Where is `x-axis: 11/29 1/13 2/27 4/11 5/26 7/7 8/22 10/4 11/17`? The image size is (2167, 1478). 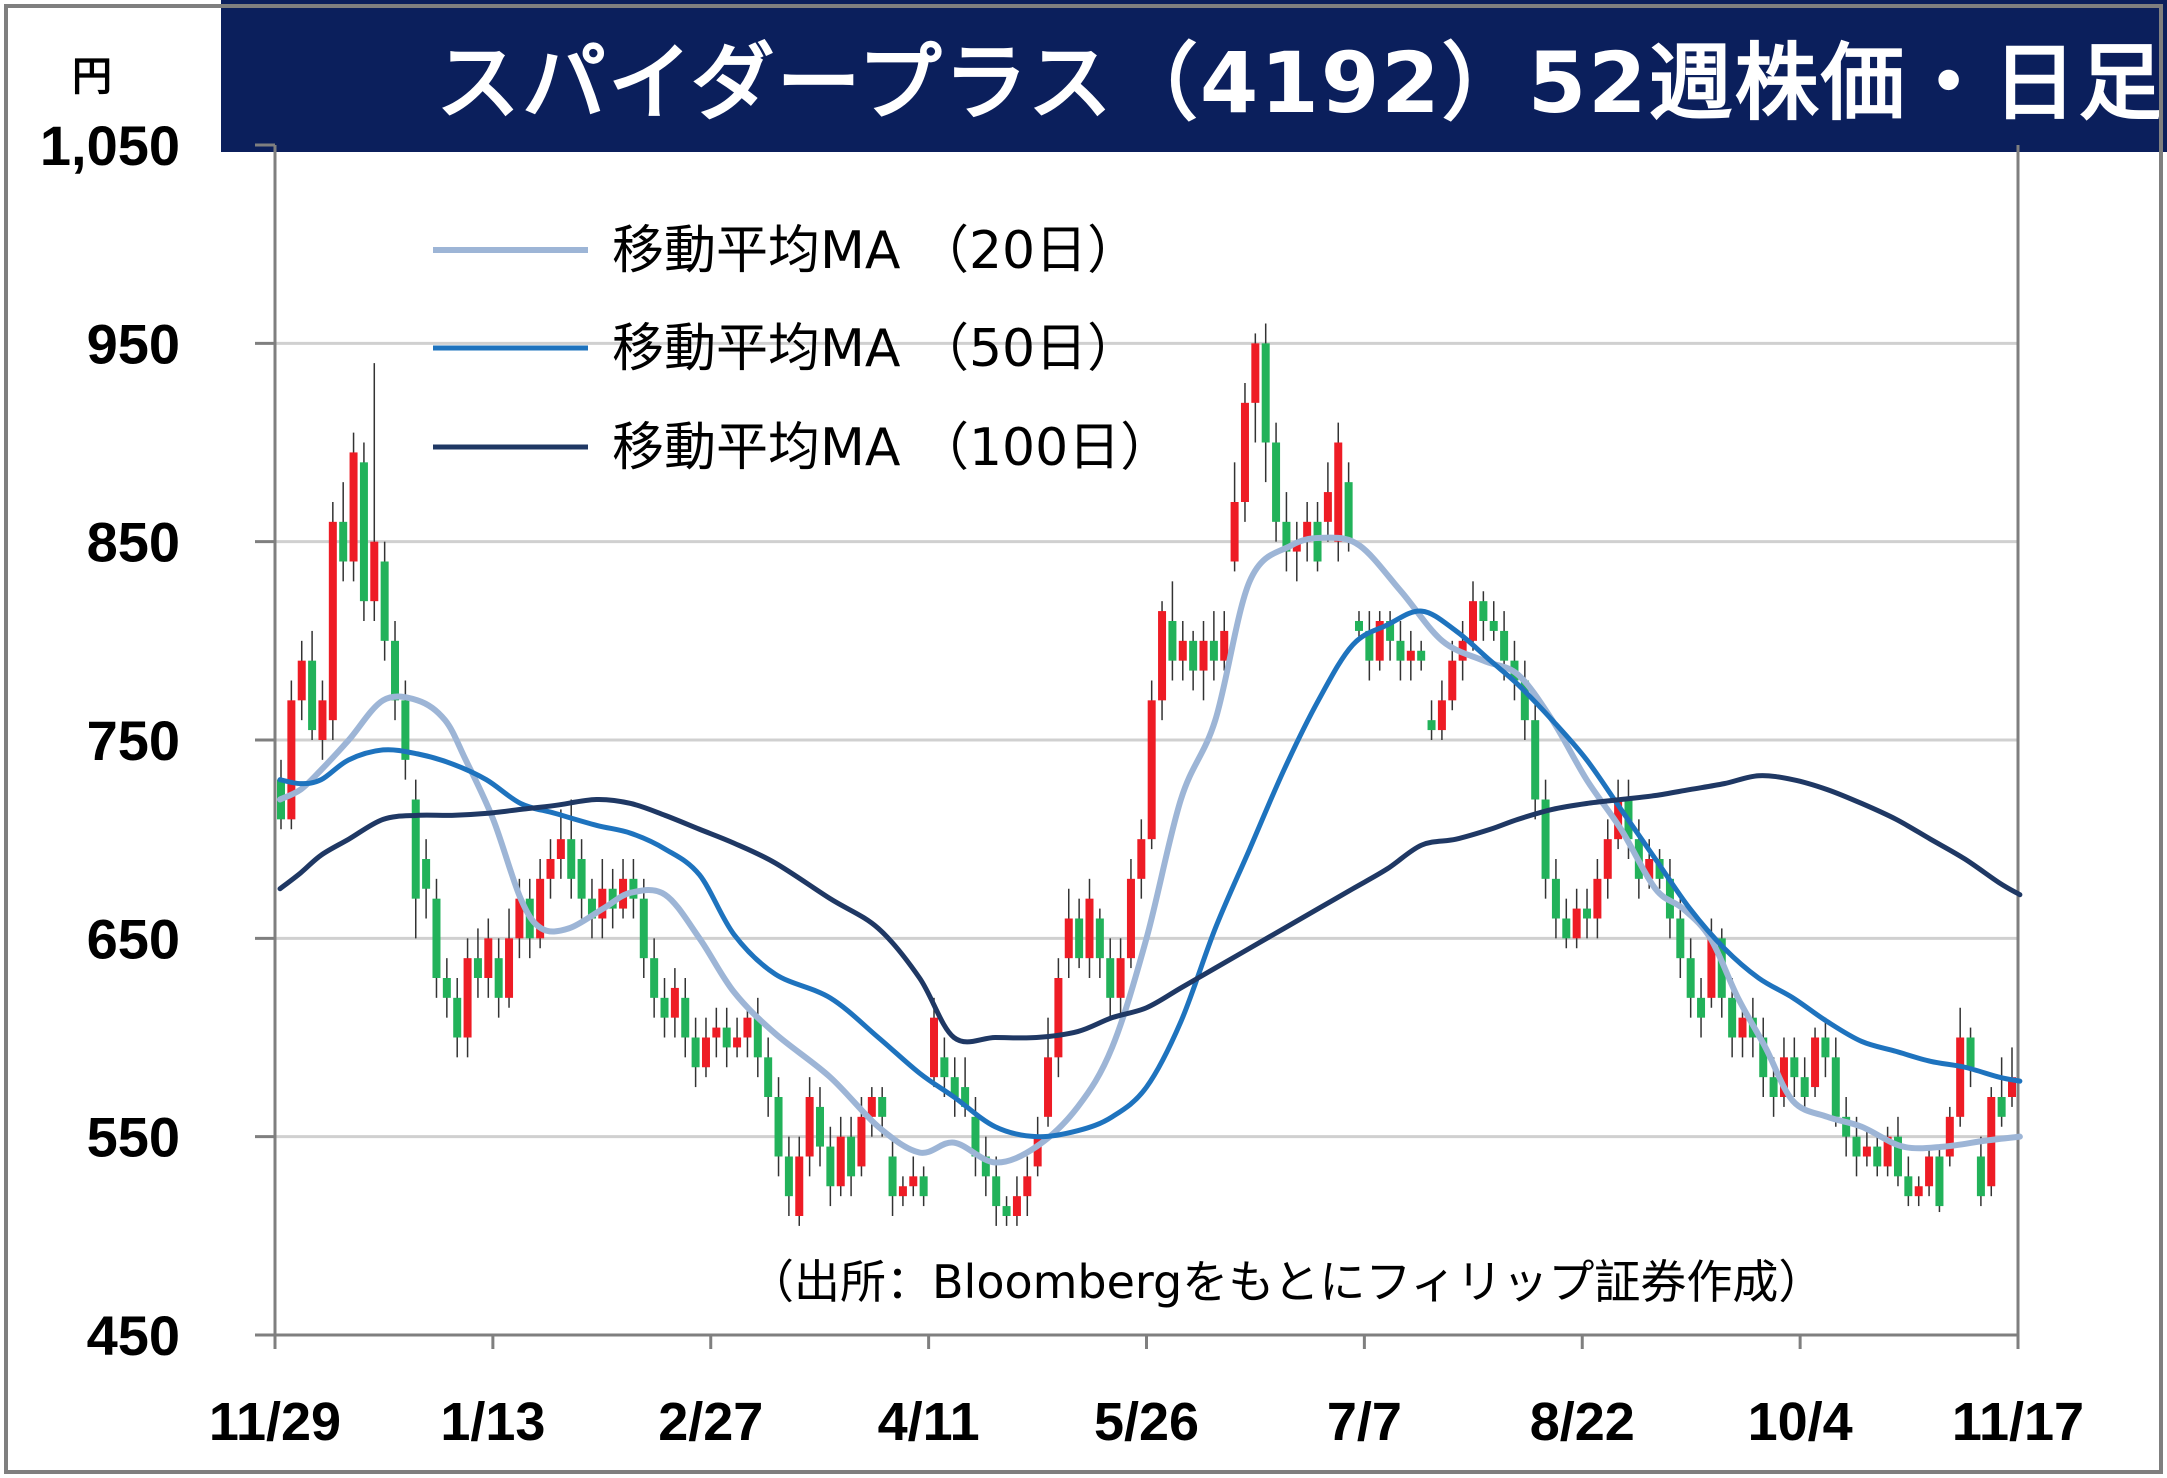
x-axis: 11/29 1/13 2/27 4/11 5/26 7/7 8/22 10/4 11/17 is located at coordinates (1146, 1392).